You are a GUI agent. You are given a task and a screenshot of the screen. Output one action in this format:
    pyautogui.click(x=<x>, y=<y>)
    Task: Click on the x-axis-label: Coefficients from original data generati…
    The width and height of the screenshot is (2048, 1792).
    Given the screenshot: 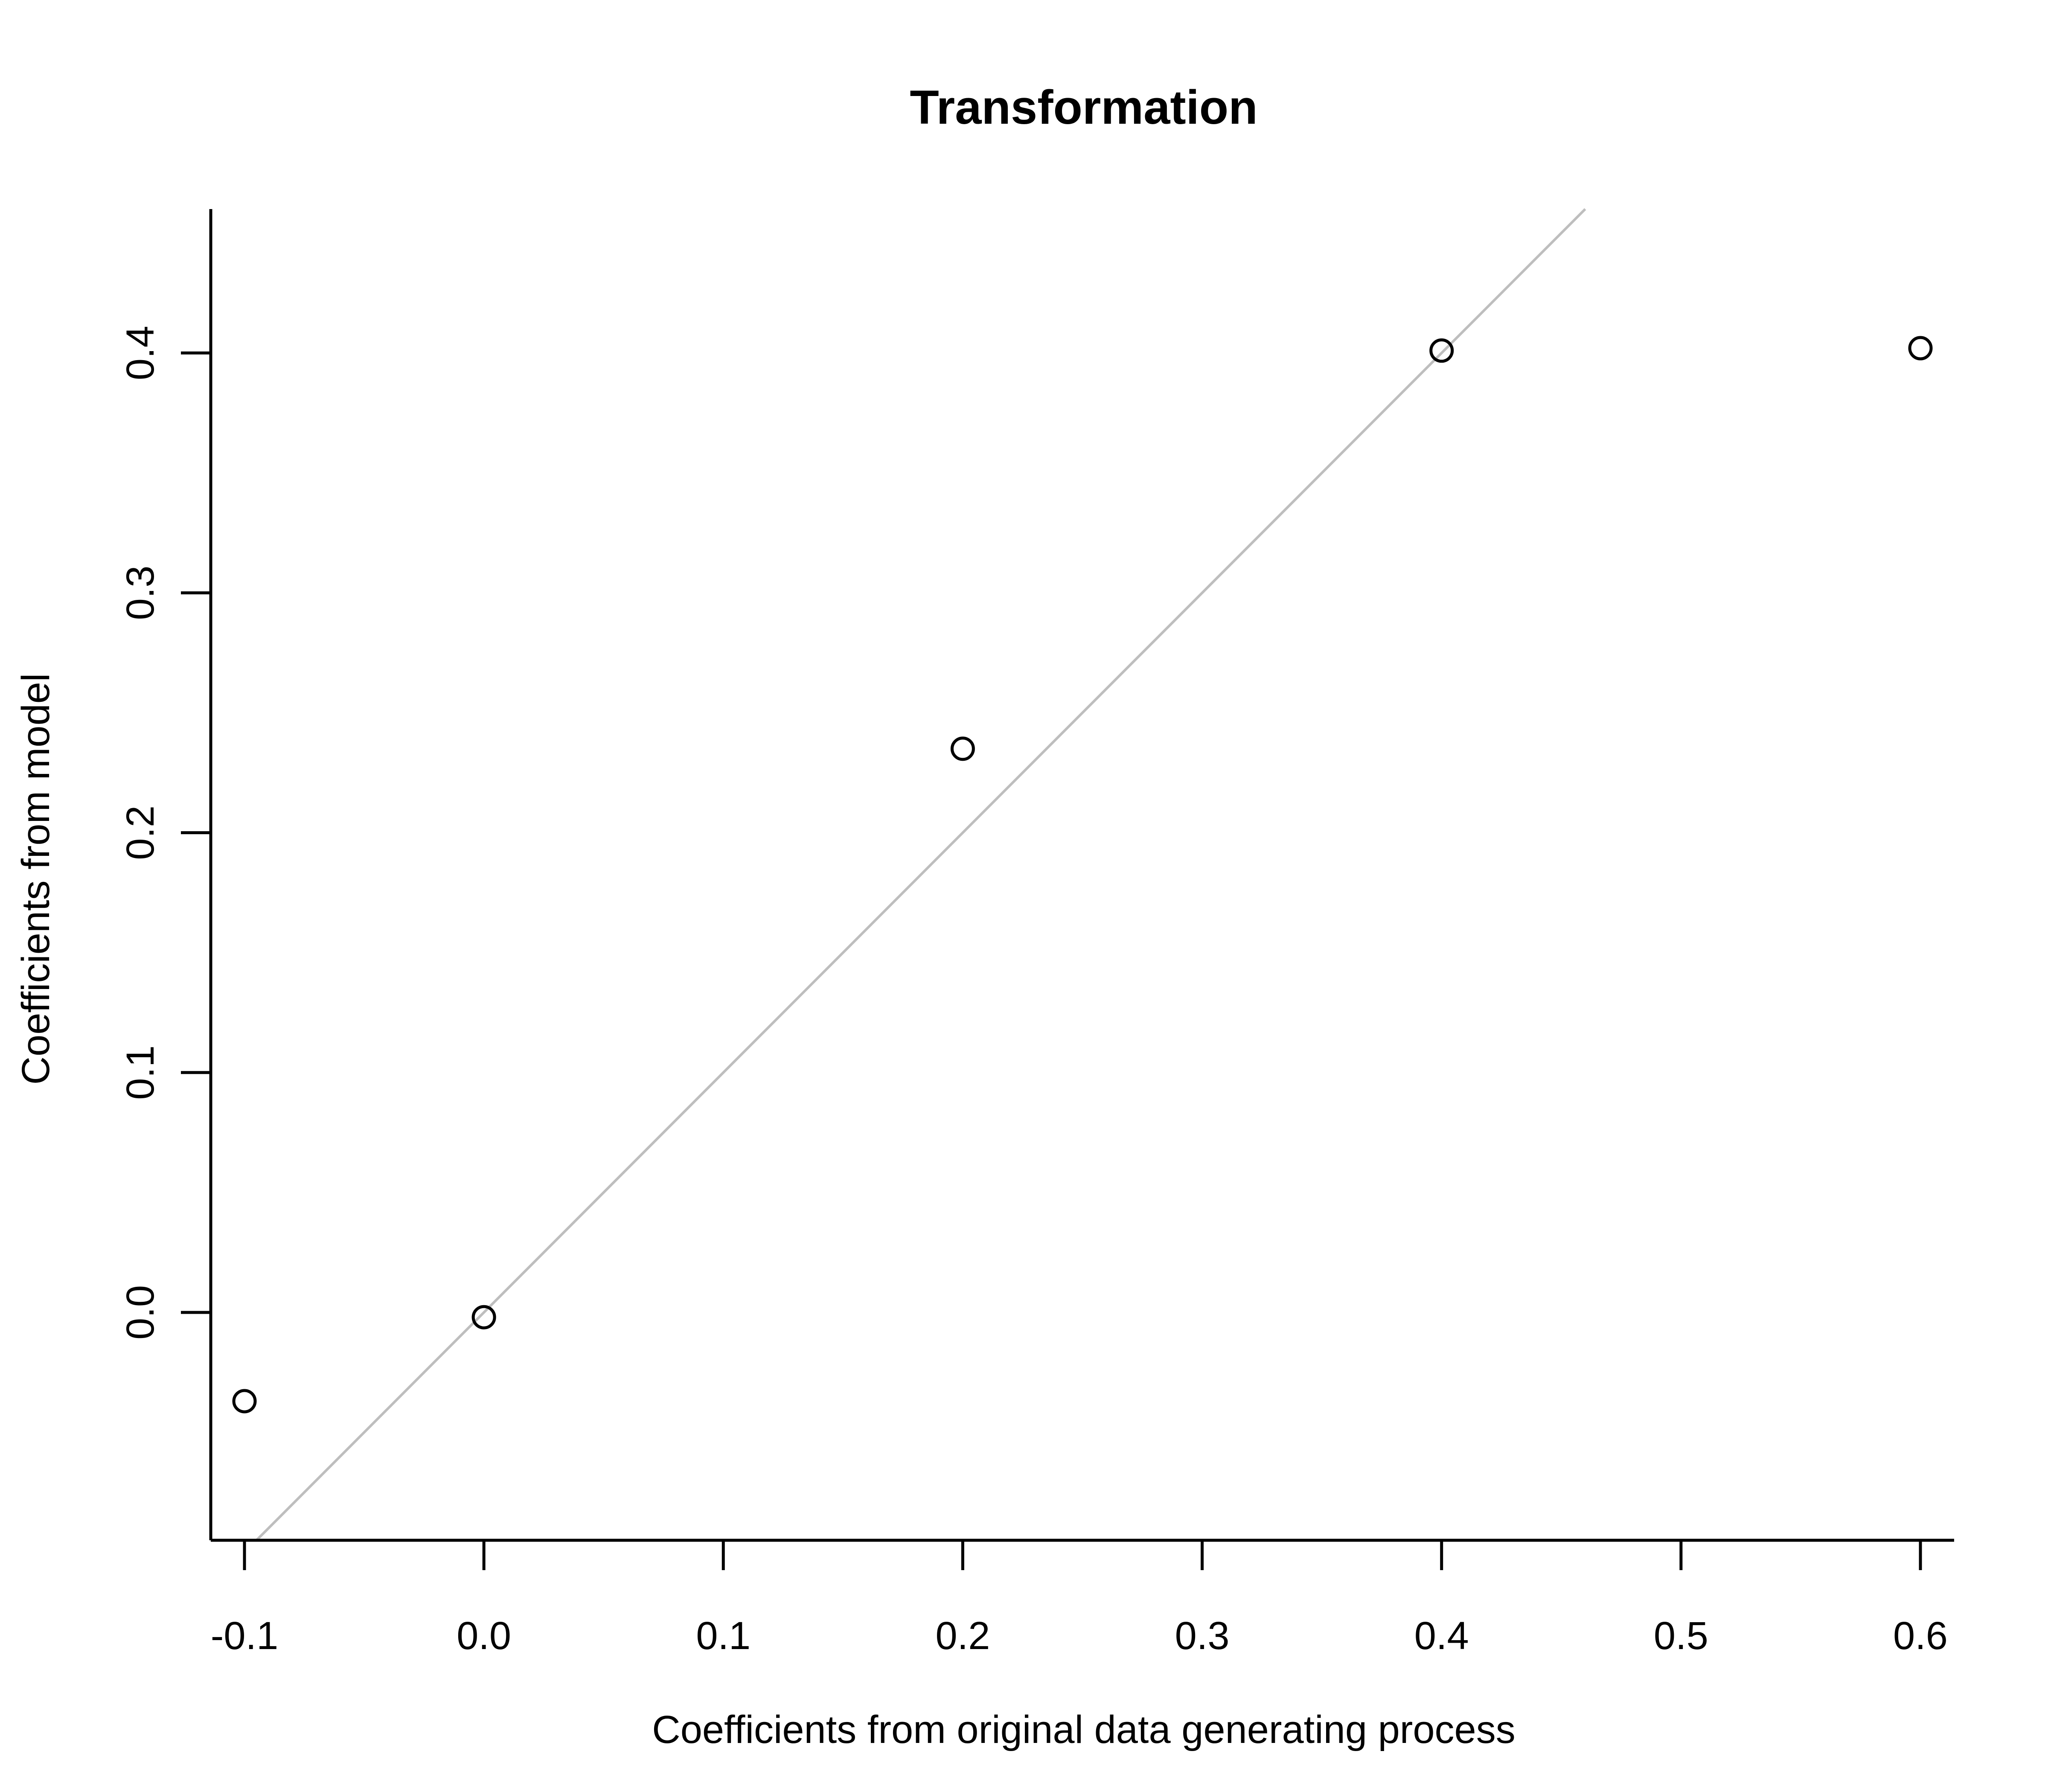 What is the action you would take?
    pyautogui.click(x=1083, y=1729)
    